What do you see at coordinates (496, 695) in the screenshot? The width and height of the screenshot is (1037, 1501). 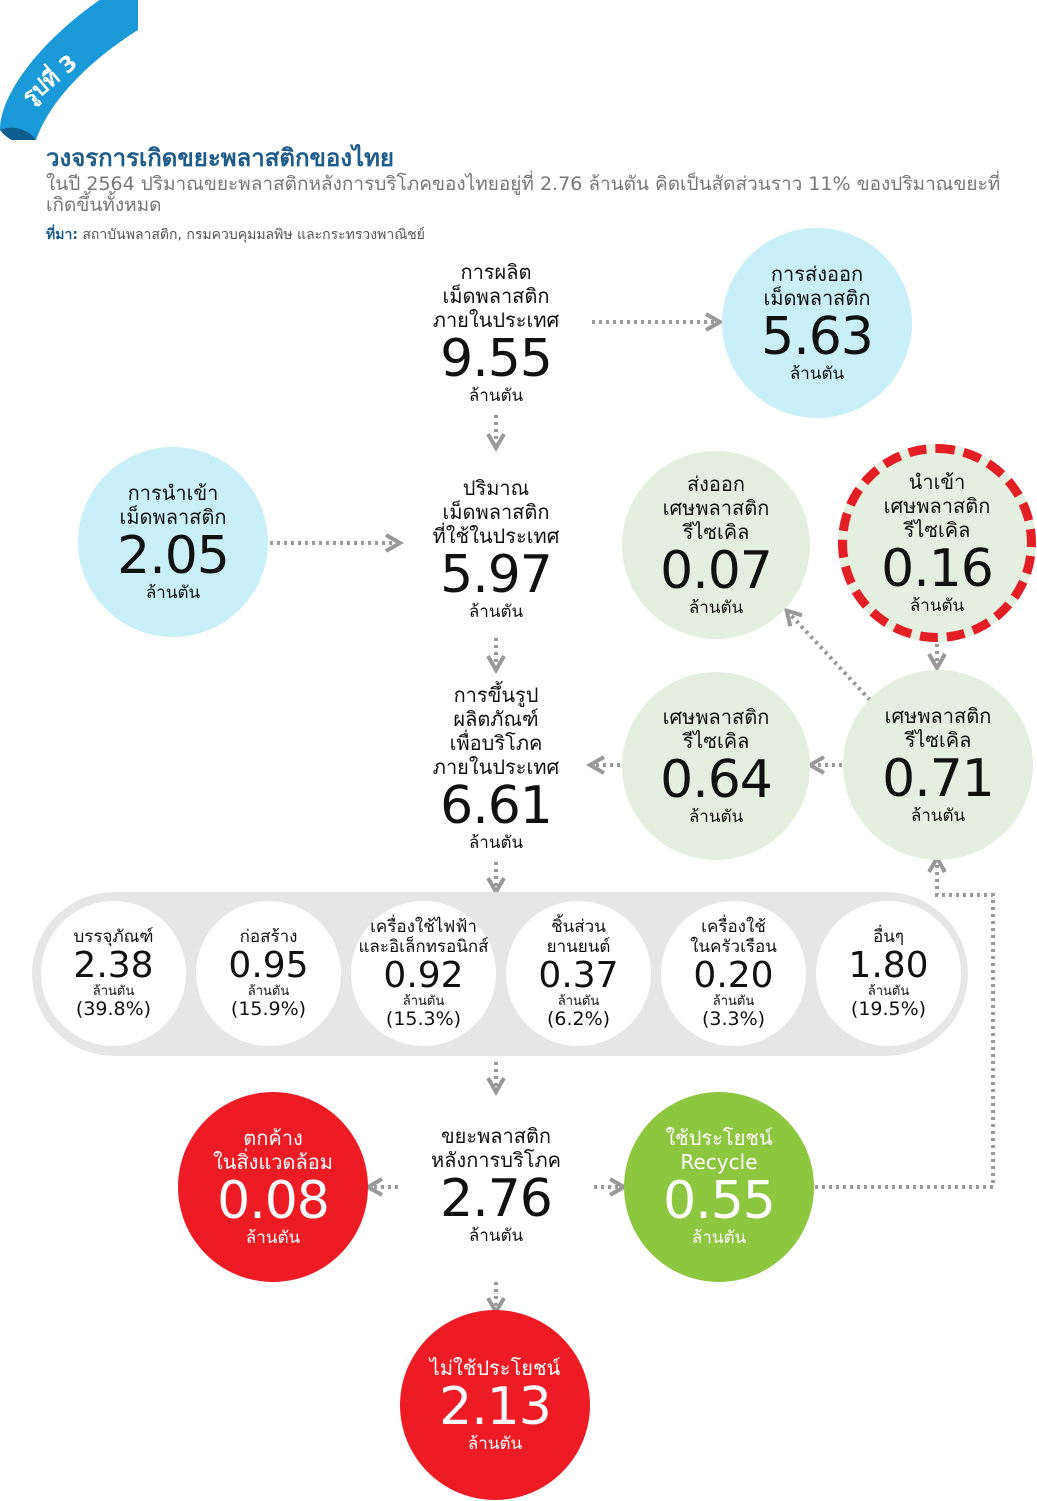 I see `node-label: การขึ้นรูป` at bounding box center [496, 695].